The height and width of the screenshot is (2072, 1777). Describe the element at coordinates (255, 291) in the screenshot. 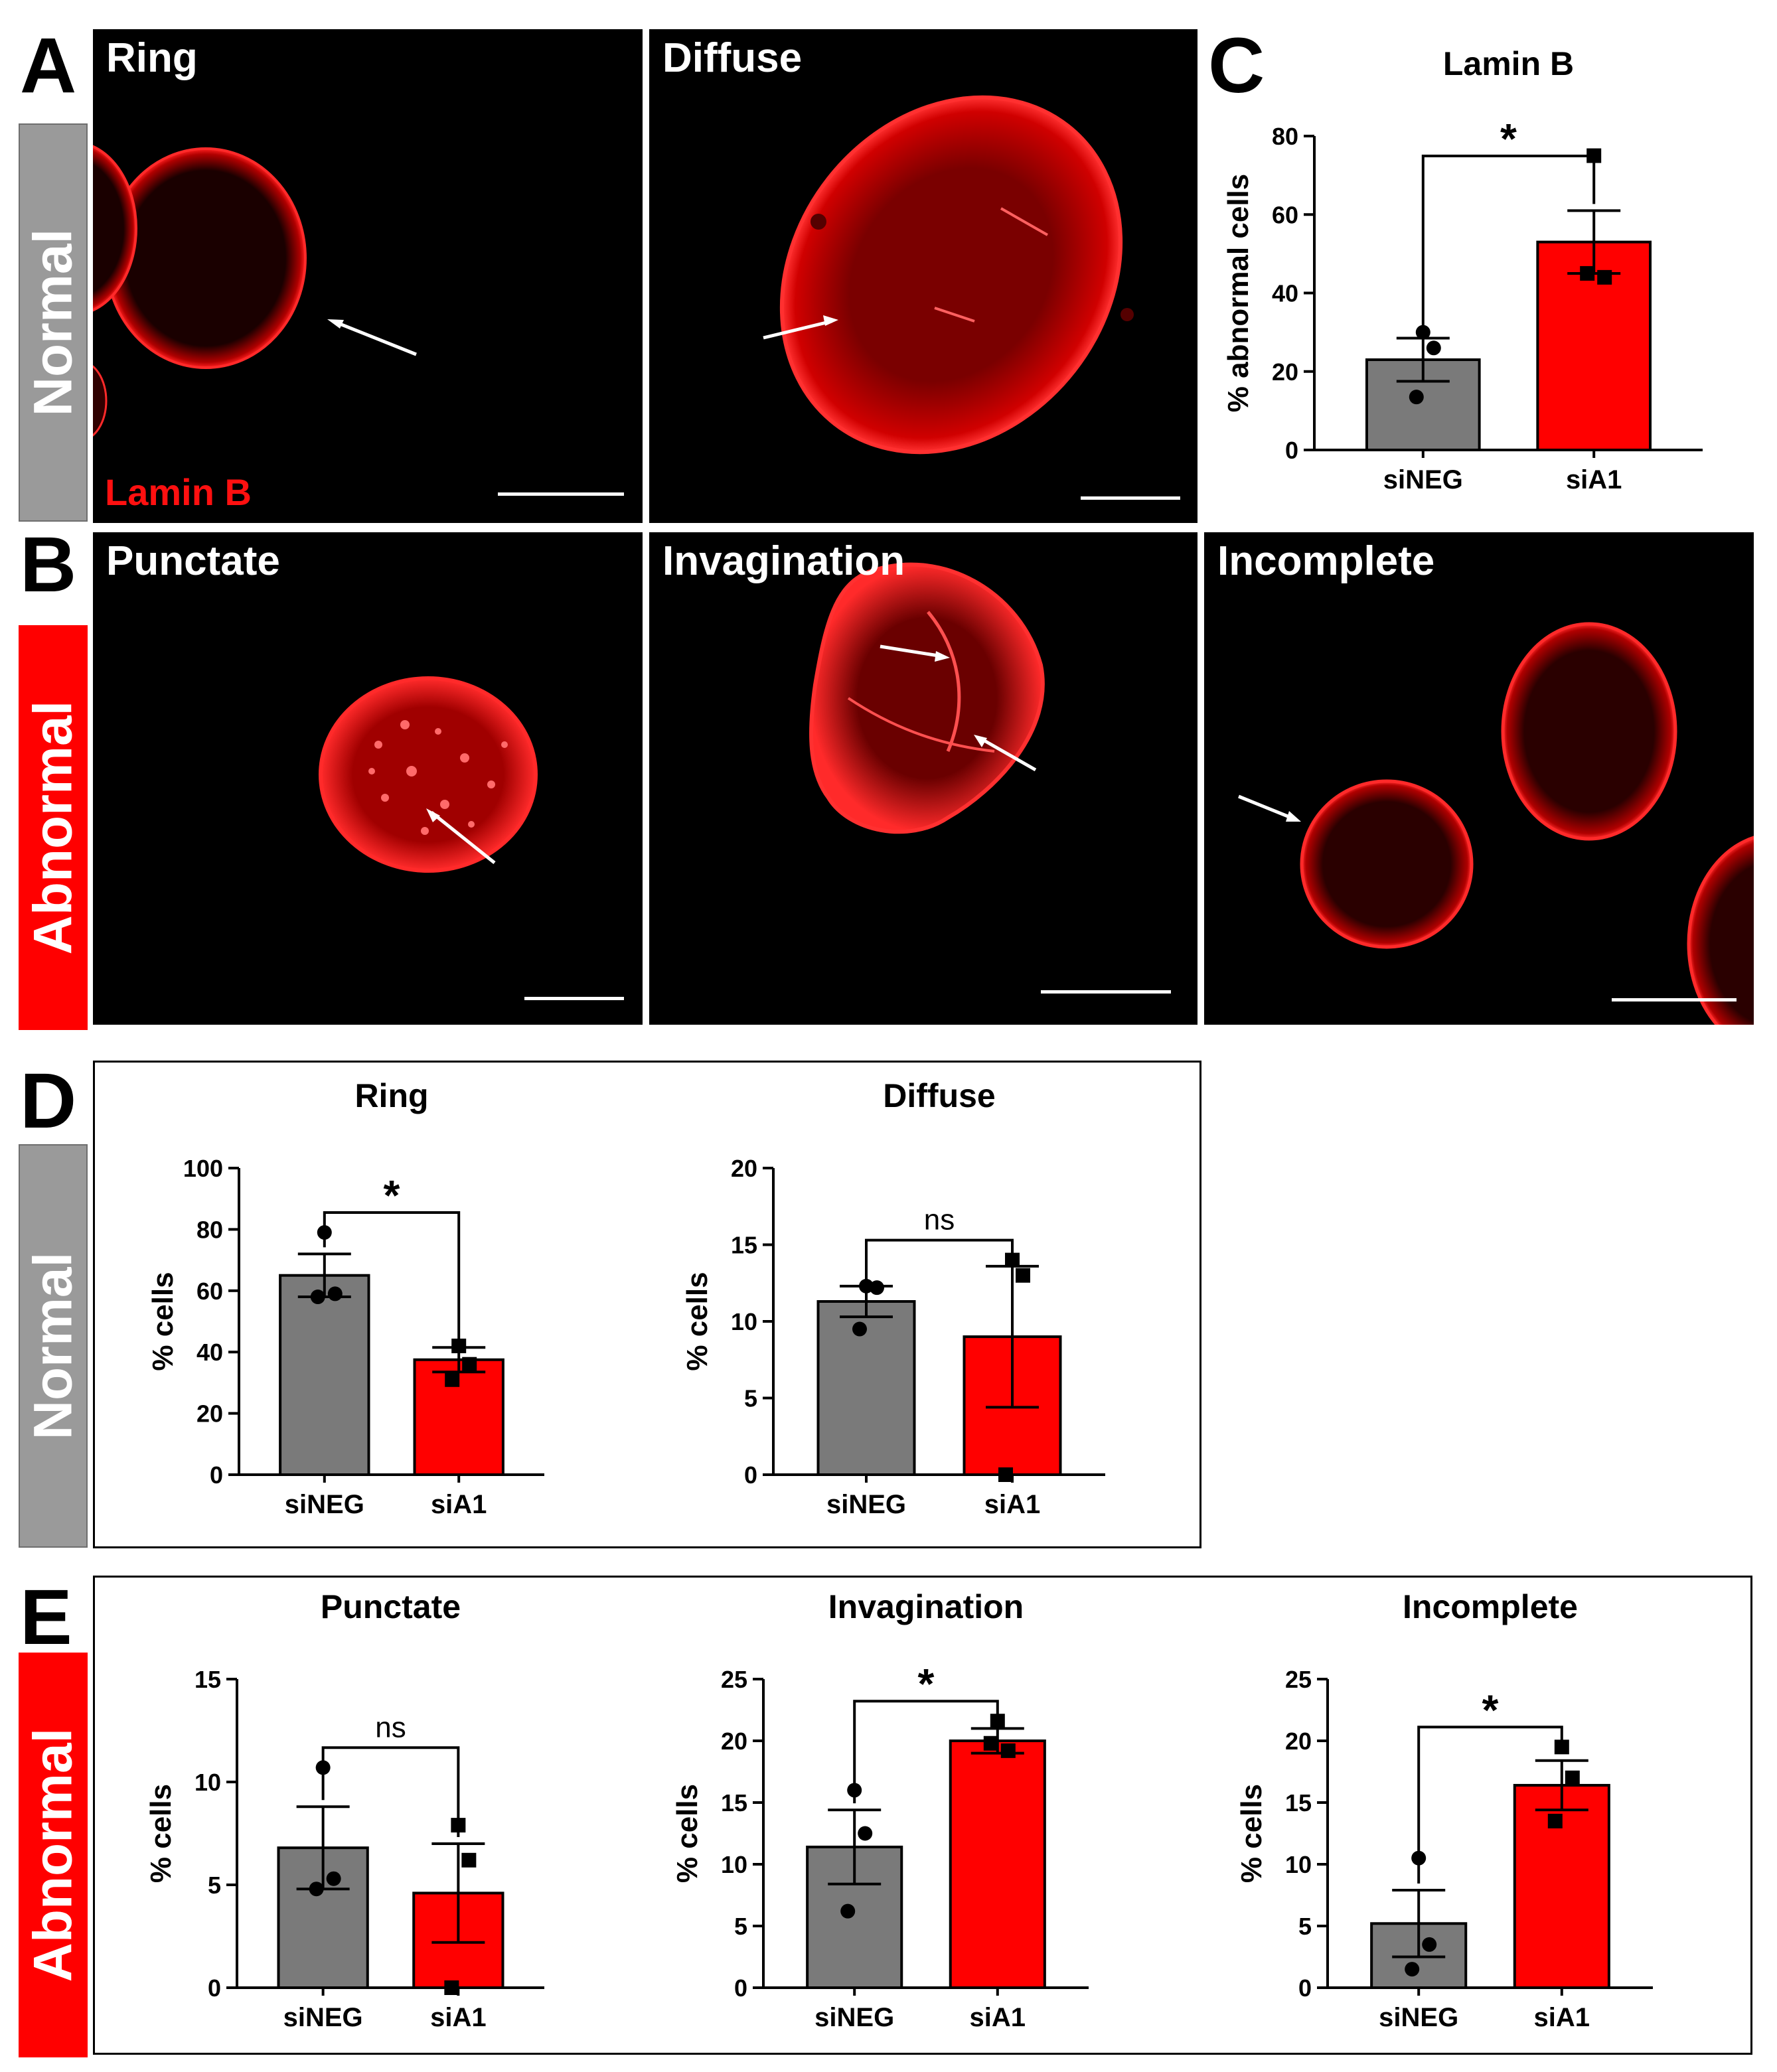

I see `ring-image` at that location.